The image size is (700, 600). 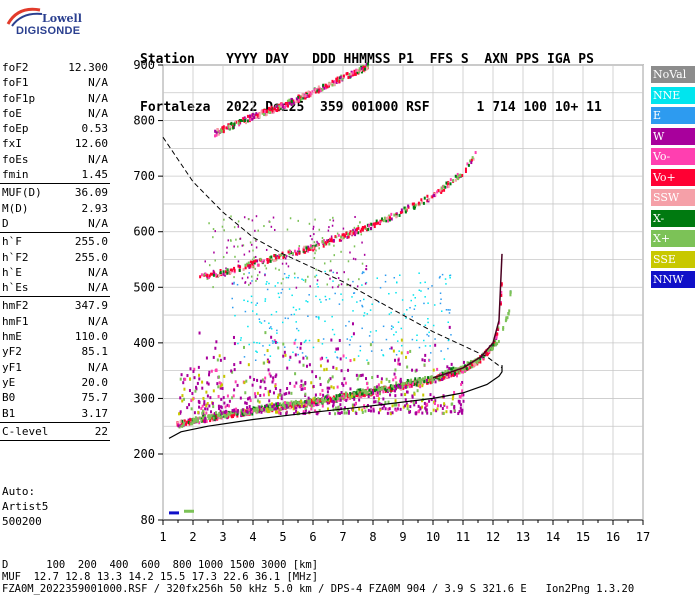 What do you see at coordinates (56, 431) in the screenshot?
I see `param-row: C-level 22` at bounding box center [56, 431].